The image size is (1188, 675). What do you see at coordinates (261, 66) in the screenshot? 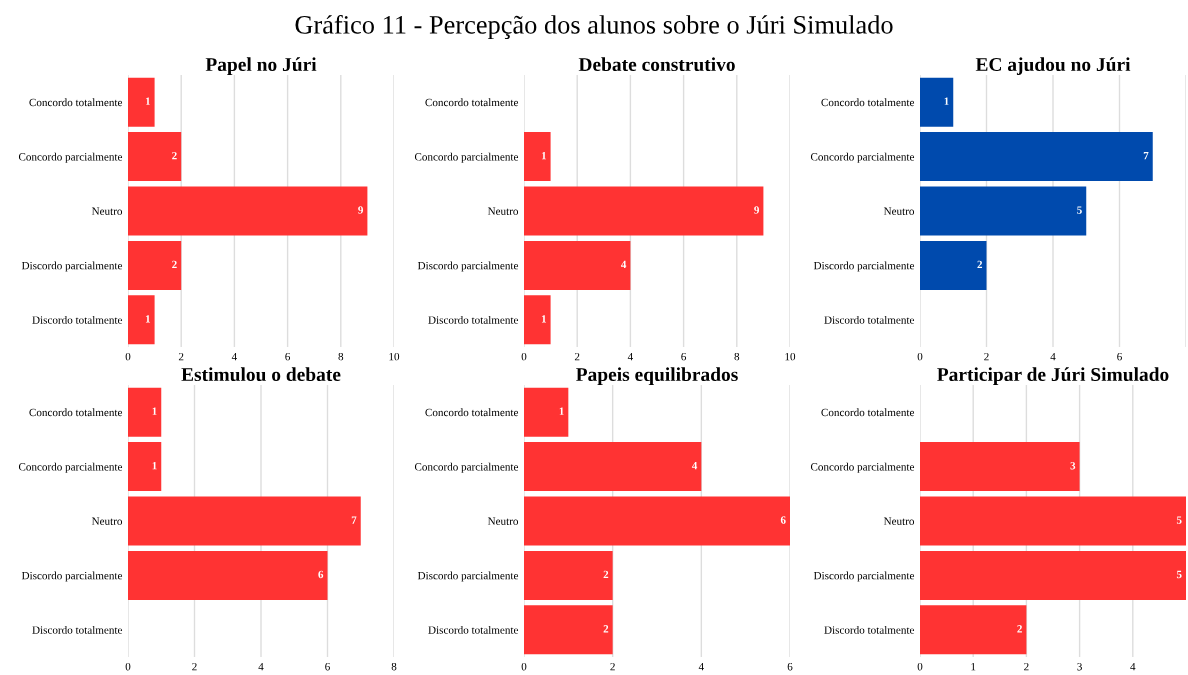
I see `chart-title: Papel no Júri` at bounding box center [261, 66].